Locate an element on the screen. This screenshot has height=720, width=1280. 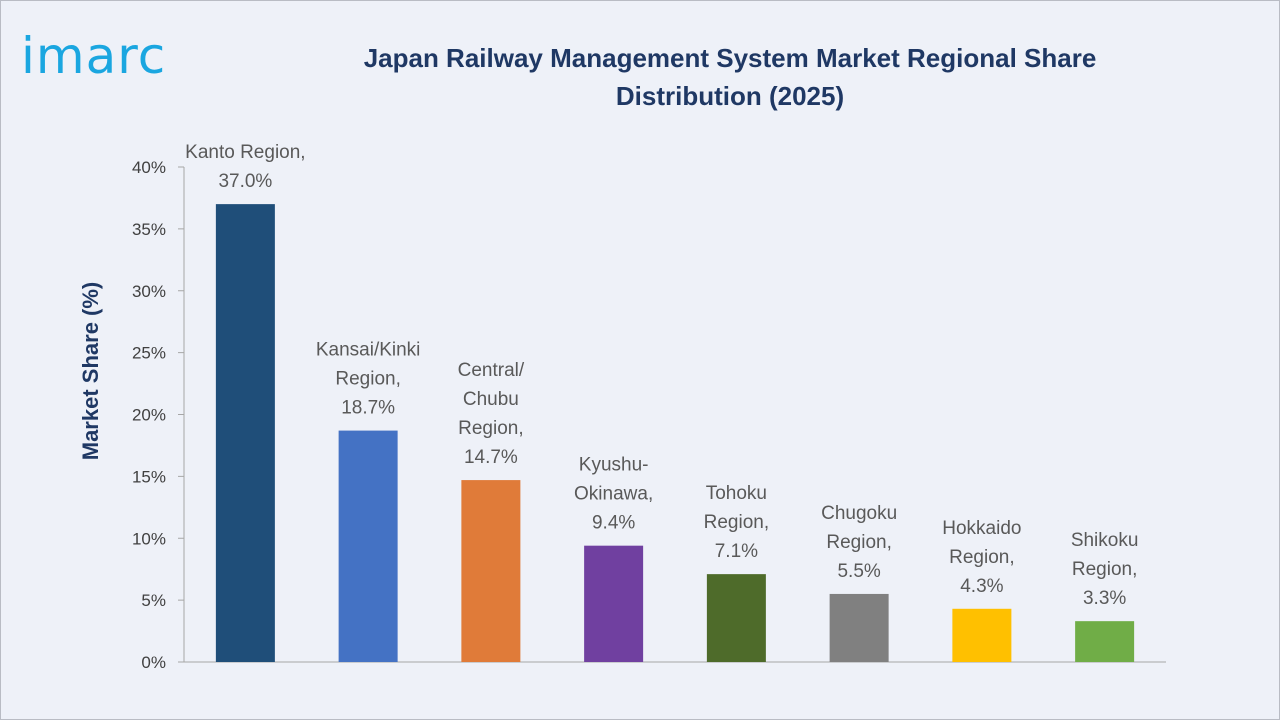
y-tick-label: 0% is located at coordinates (153, 662).